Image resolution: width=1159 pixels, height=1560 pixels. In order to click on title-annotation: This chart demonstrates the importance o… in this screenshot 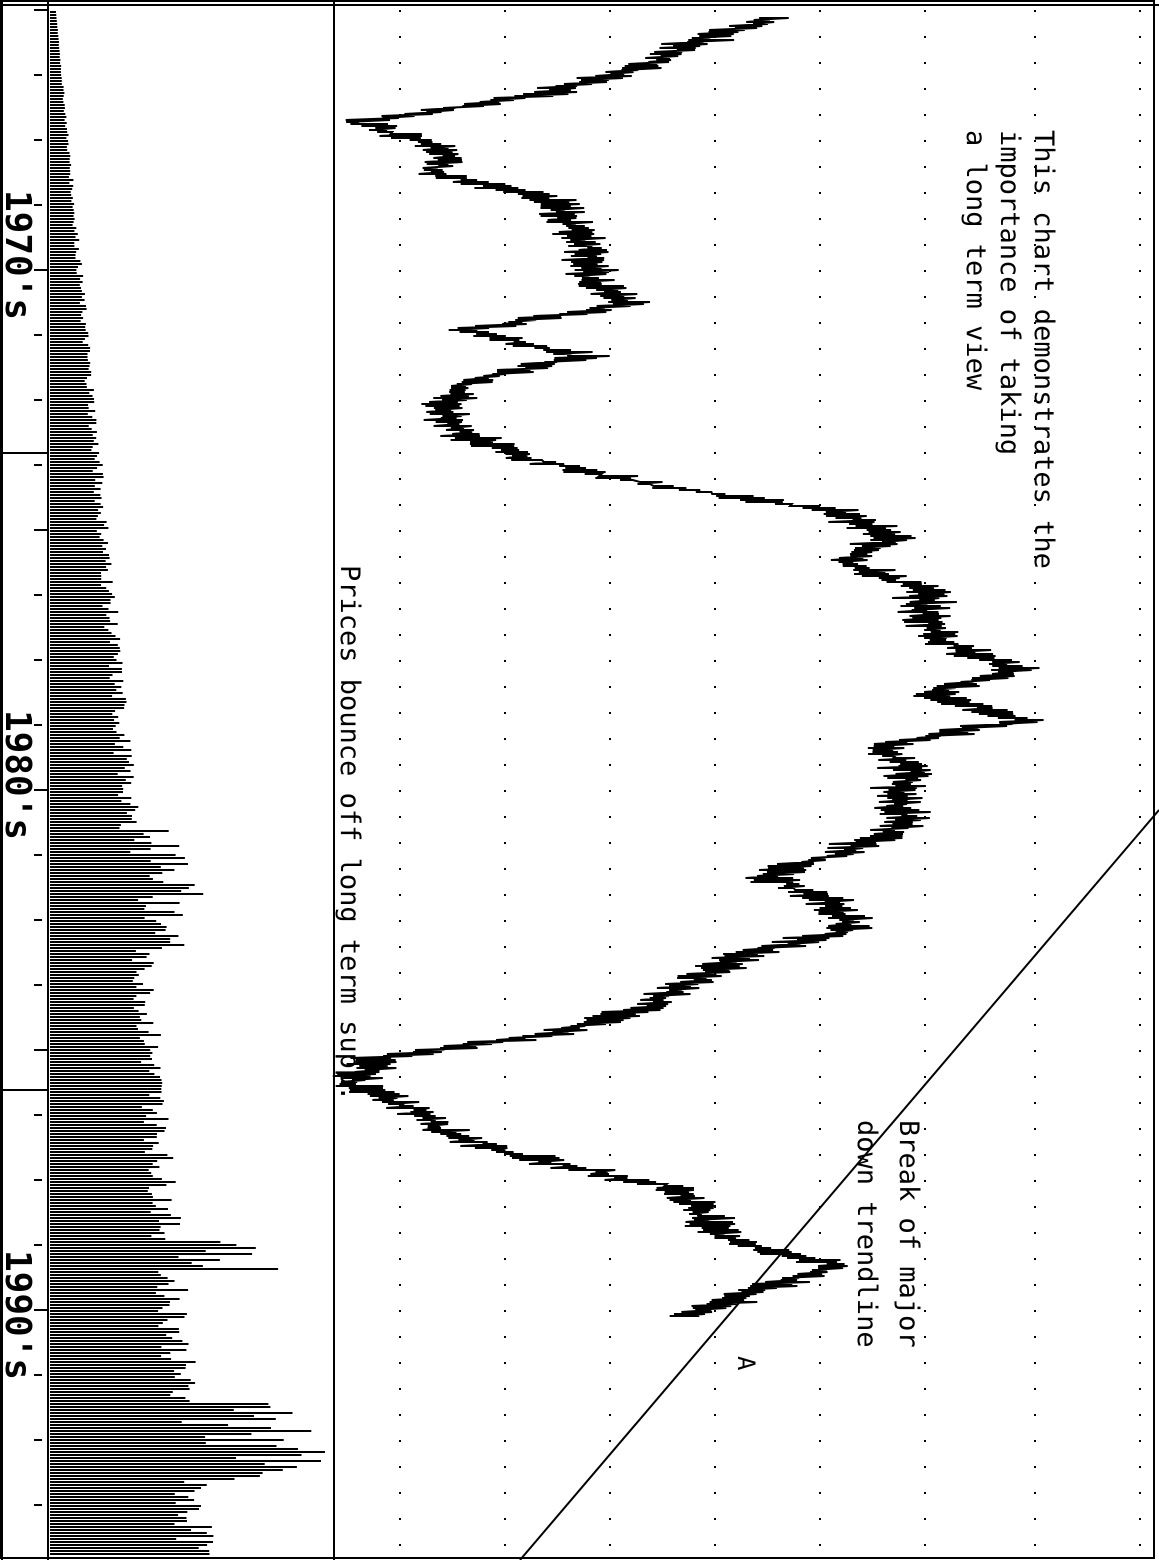, I will do `click(1009, 357)`.